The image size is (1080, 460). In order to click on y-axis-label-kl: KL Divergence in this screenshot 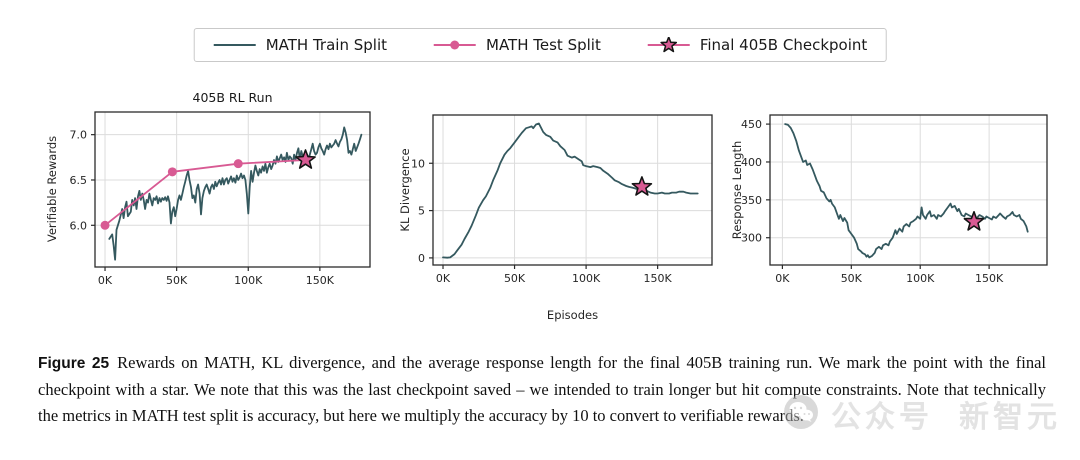, I will do `click(405, 190)`.